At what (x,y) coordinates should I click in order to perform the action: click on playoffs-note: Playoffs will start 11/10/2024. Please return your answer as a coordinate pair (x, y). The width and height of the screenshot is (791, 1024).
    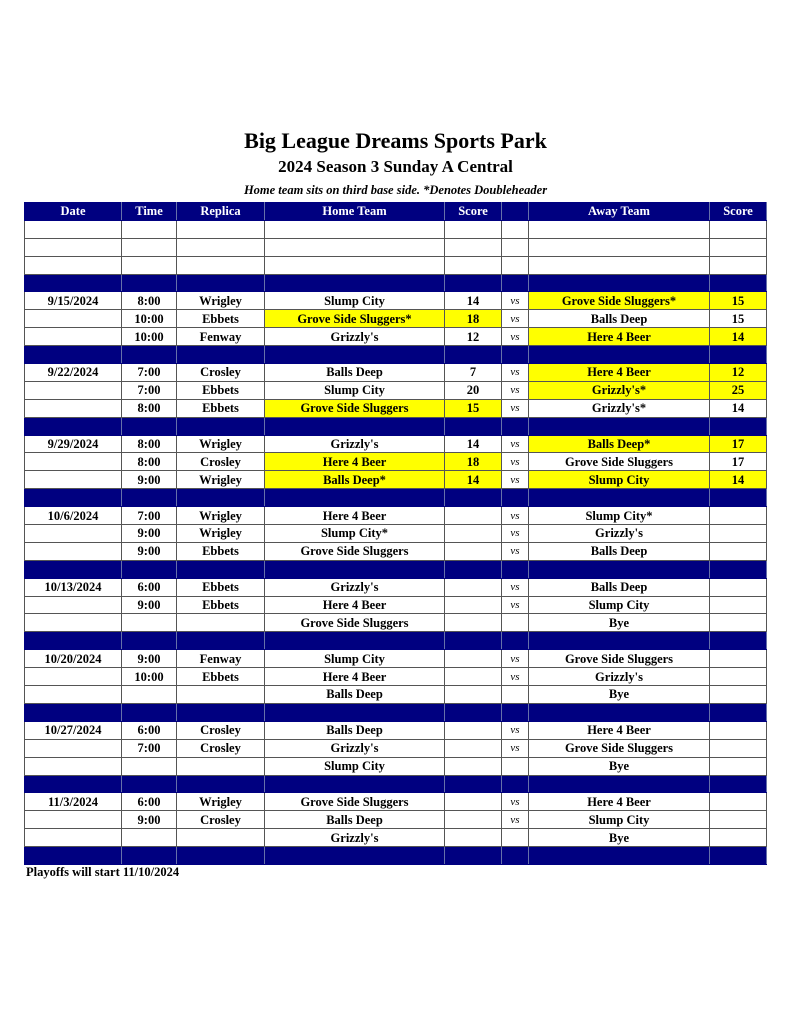
    Looking at the image, I should click on (103, 872).